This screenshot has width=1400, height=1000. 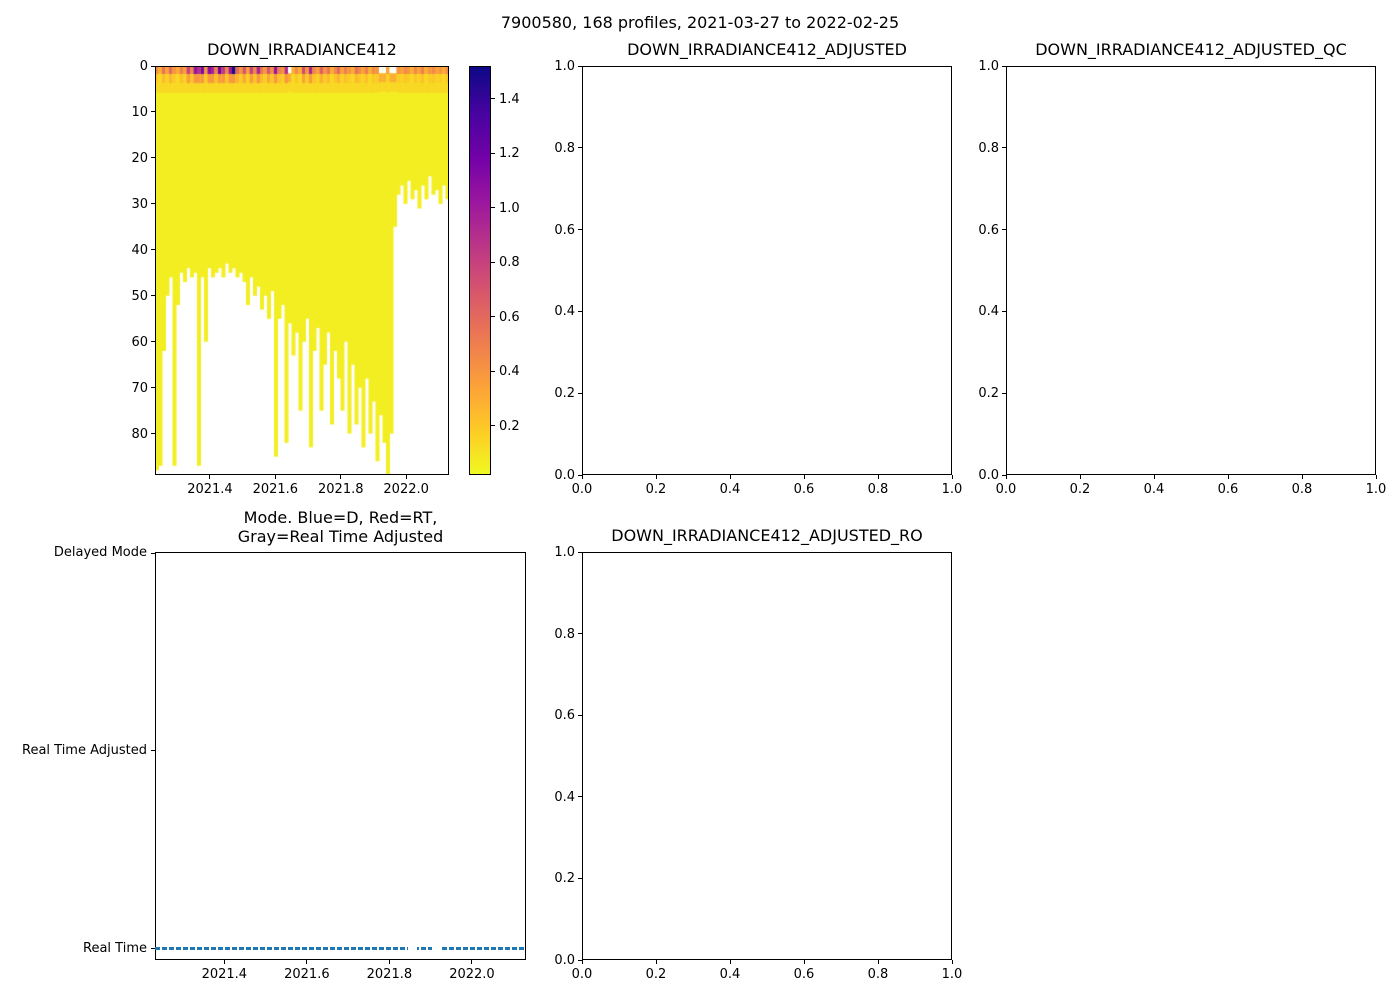 I want to click on colorbar-tick-label: 0.6, so click(x=509, y=317).